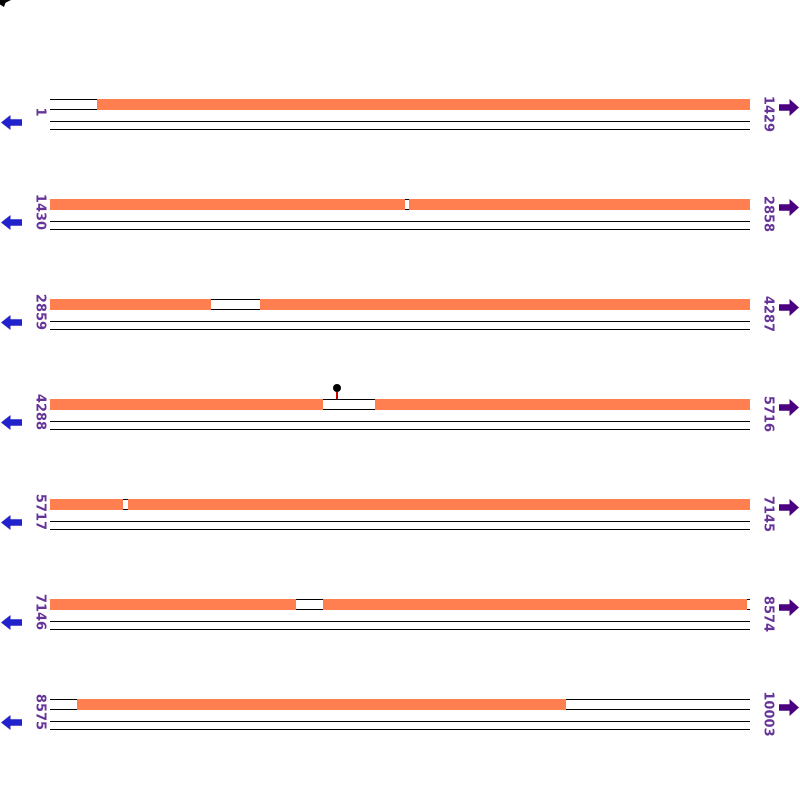  I want to click on row-start-coordinate: 1, so click(40, 112).